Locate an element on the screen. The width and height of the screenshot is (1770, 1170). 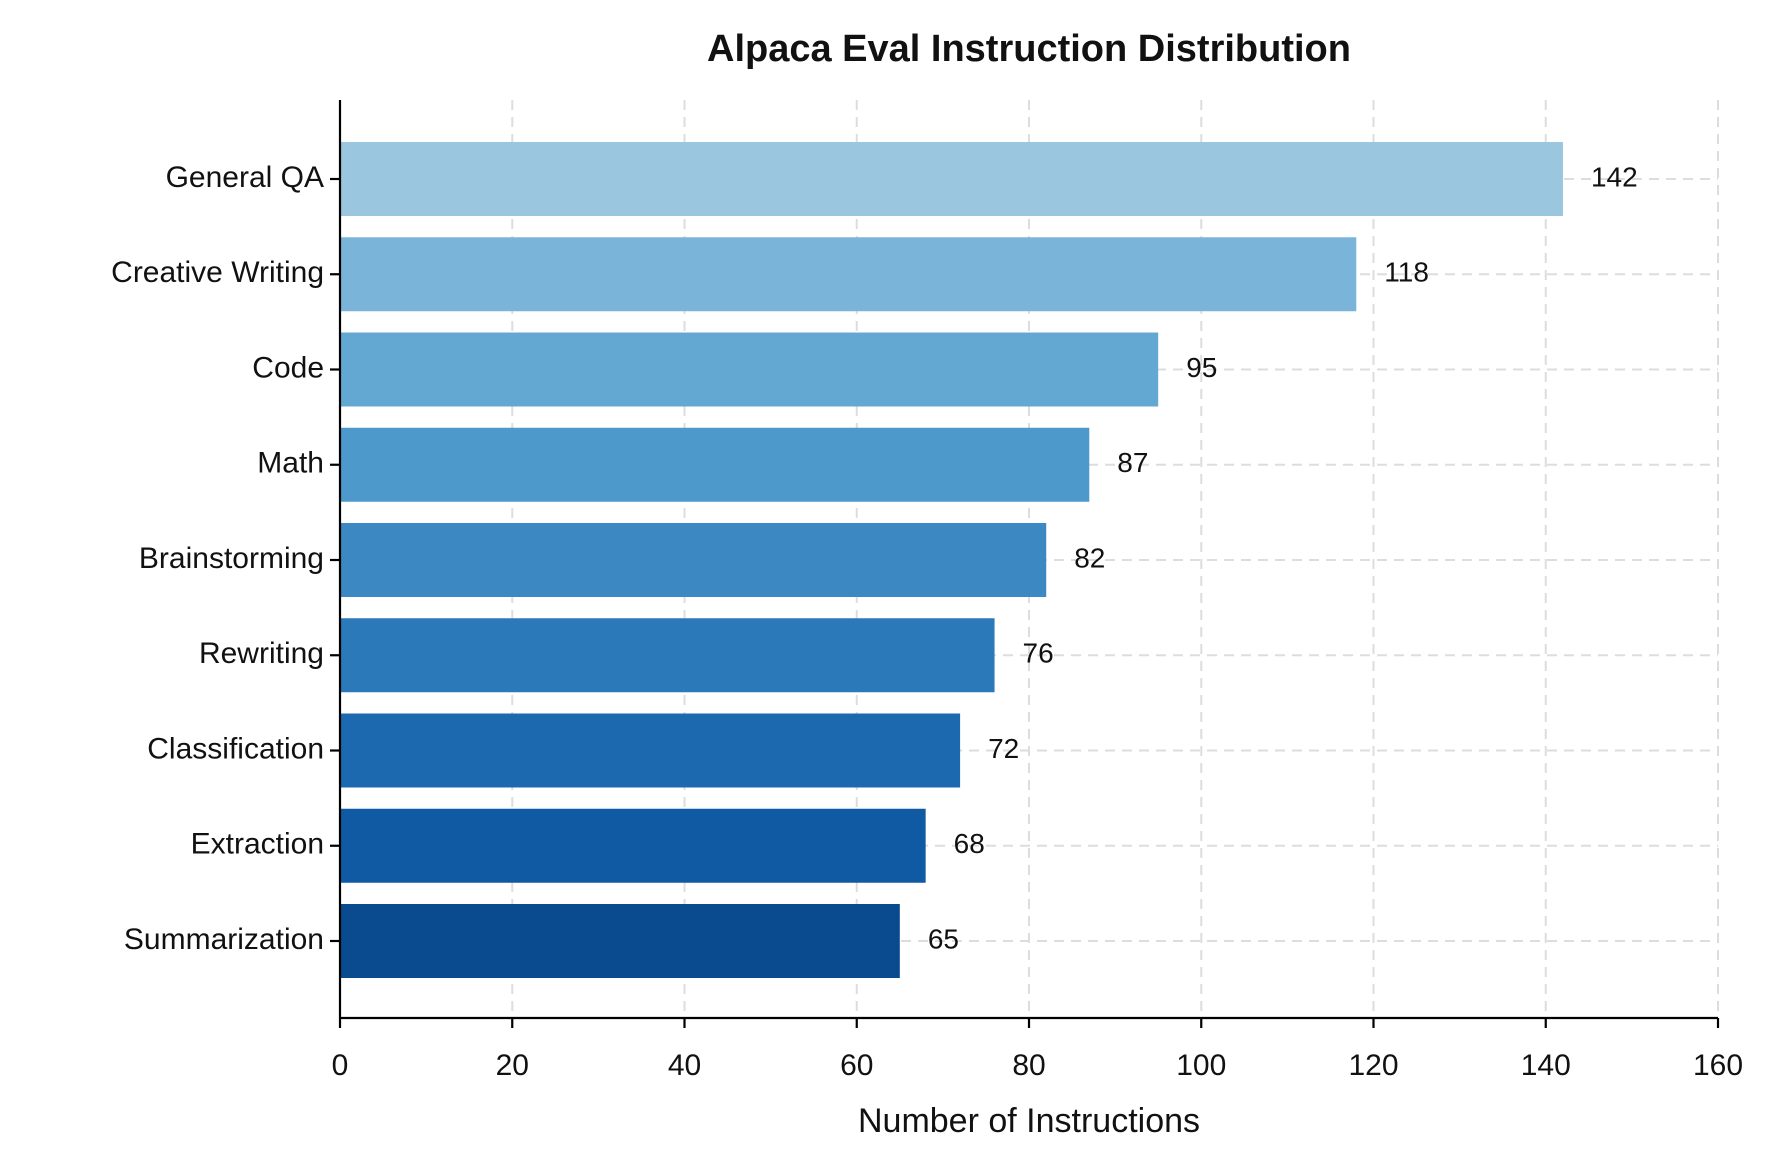
y-tick-label: General QA is located at coordinates (245, 177).